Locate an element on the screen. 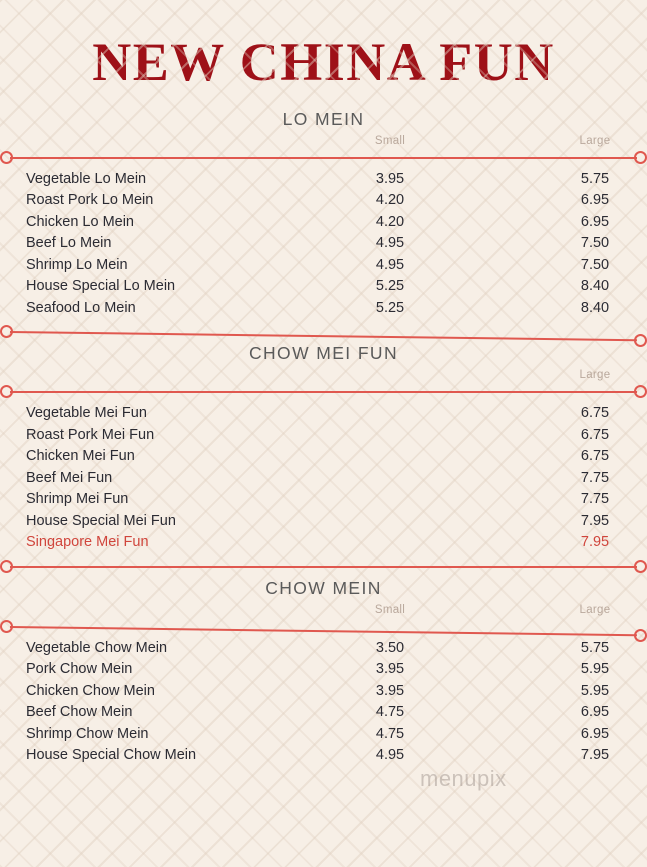 The image size is (647, 867). menu-item-row: Vegetable Mei Fun 6.75 is located at coordinates (323, 416).